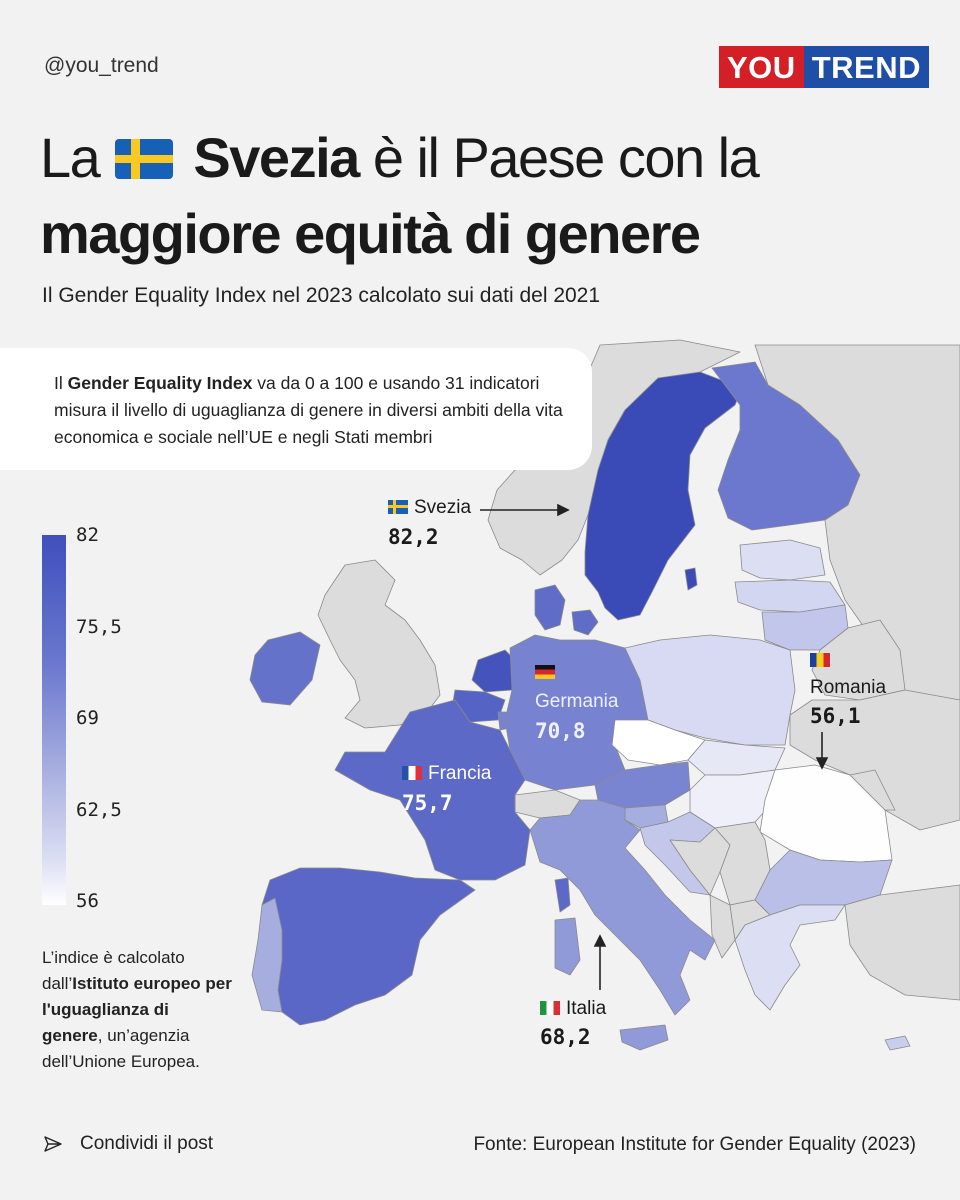 The height and width of the screenshot is (1200, 960). Describe the element at coordinates (267, 955) in the screenshot. I see `portugal-region` at that location.